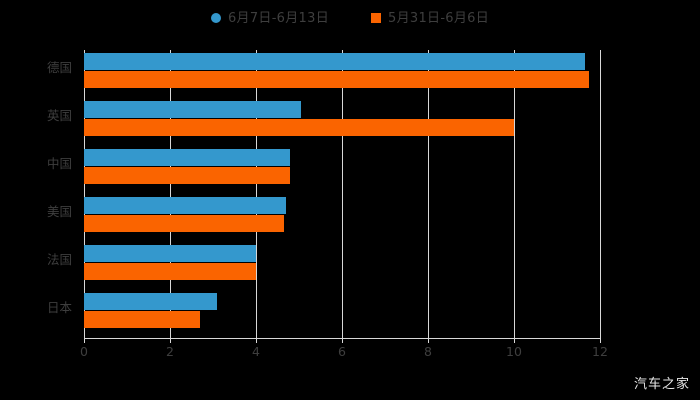 Image resolution: width=700 pixels, height=400 pixels. What do you see at coordinates (661, 384) in the screenshot?
I see `watermark: 汽车之家` at bounding box center [661, 384].